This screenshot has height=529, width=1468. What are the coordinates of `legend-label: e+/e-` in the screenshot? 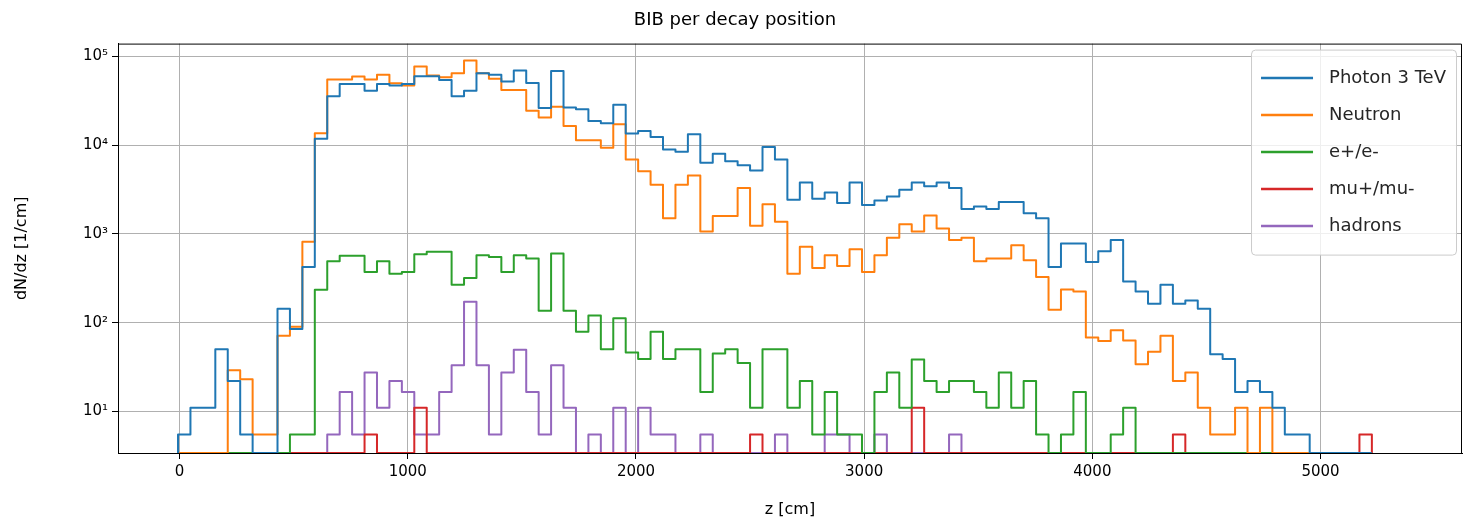 It's located at (1354, 150).